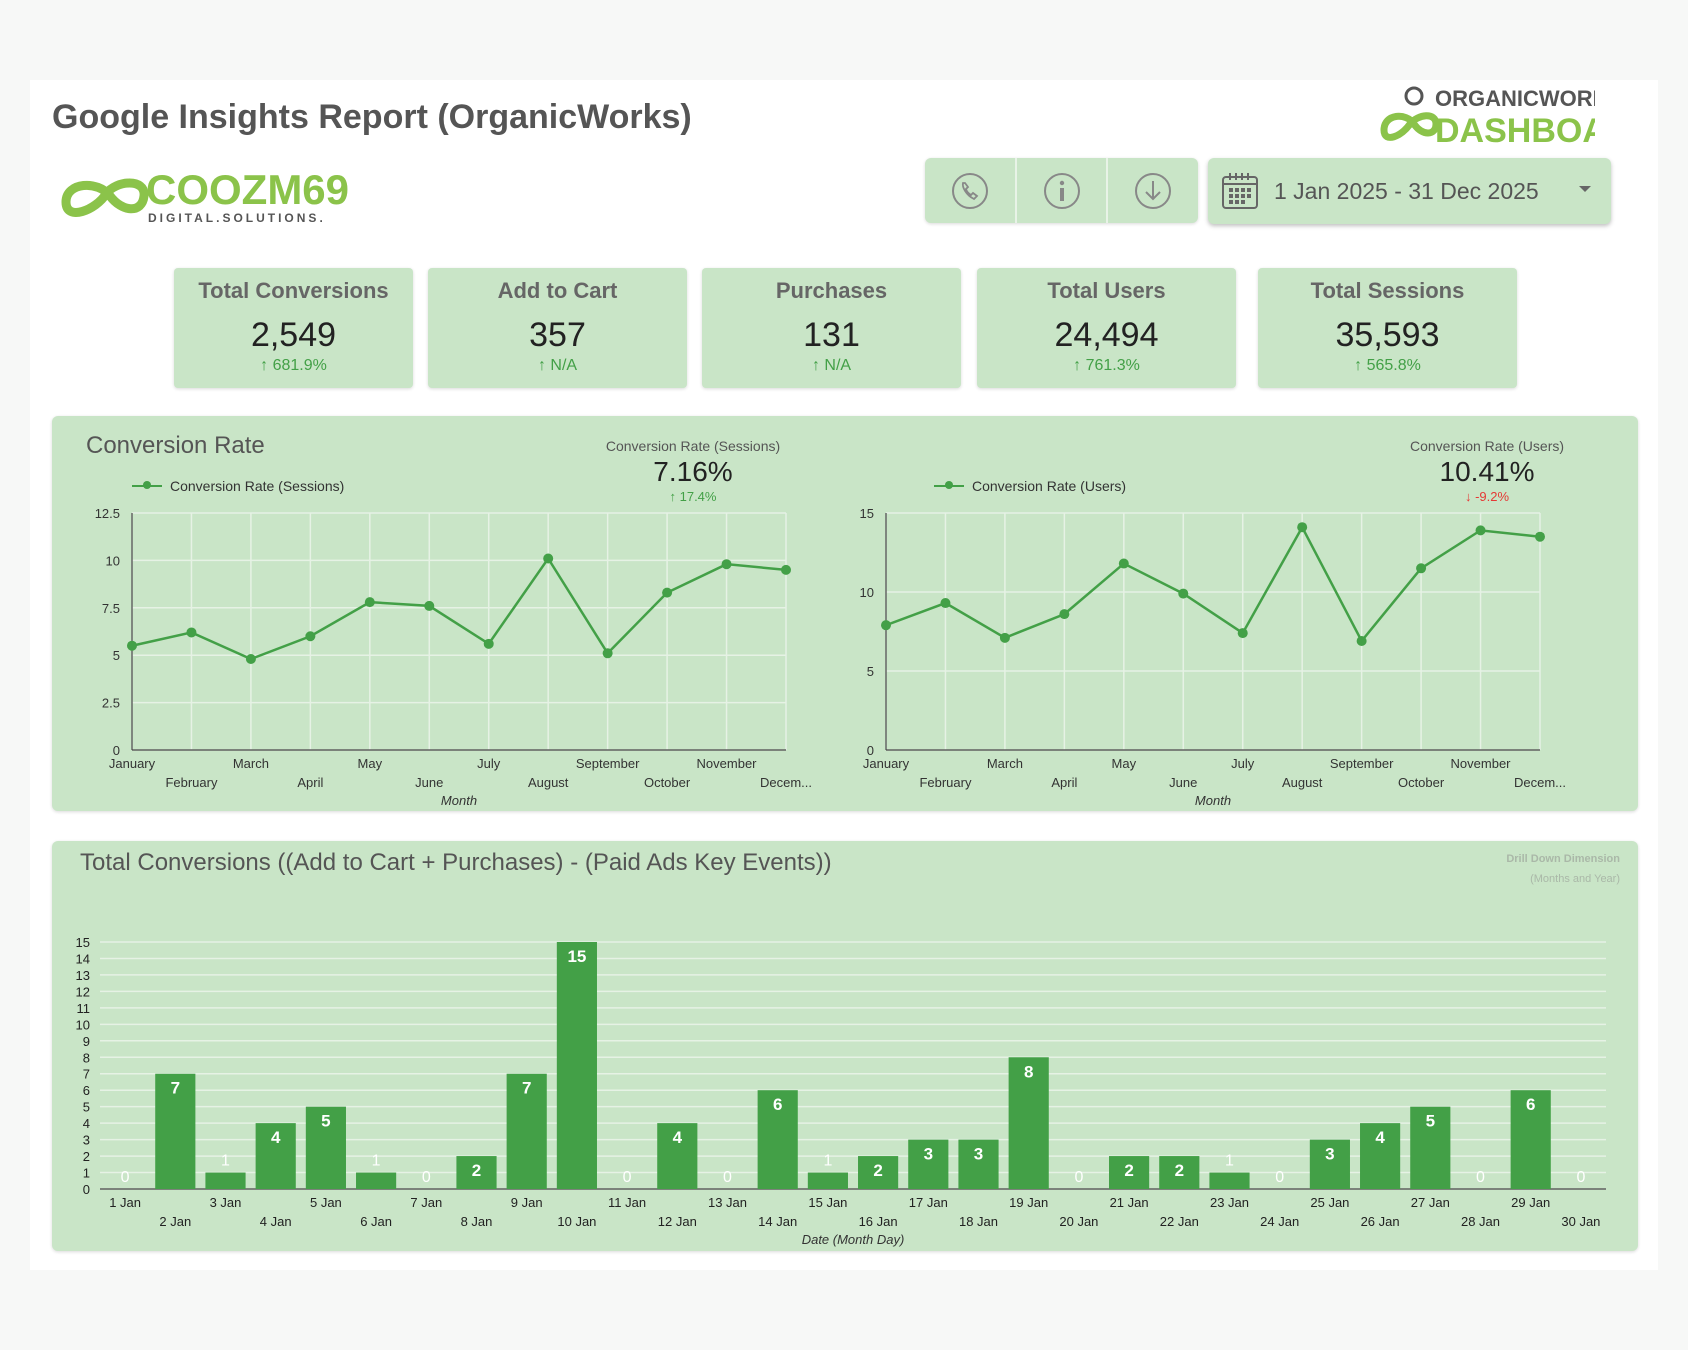  What do you see at coordinates (1563, 869) in the screenshot?
I see `drill-down-hint: Drill Down Dimension (Months and Year)` at bounding box center [1563, 869].